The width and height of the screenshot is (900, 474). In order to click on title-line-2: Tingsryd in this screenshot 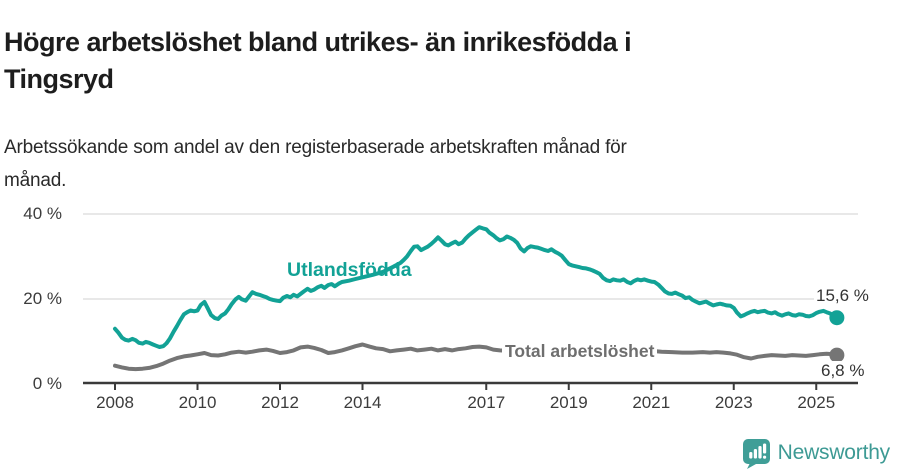, I will do `click(59, 79)`.